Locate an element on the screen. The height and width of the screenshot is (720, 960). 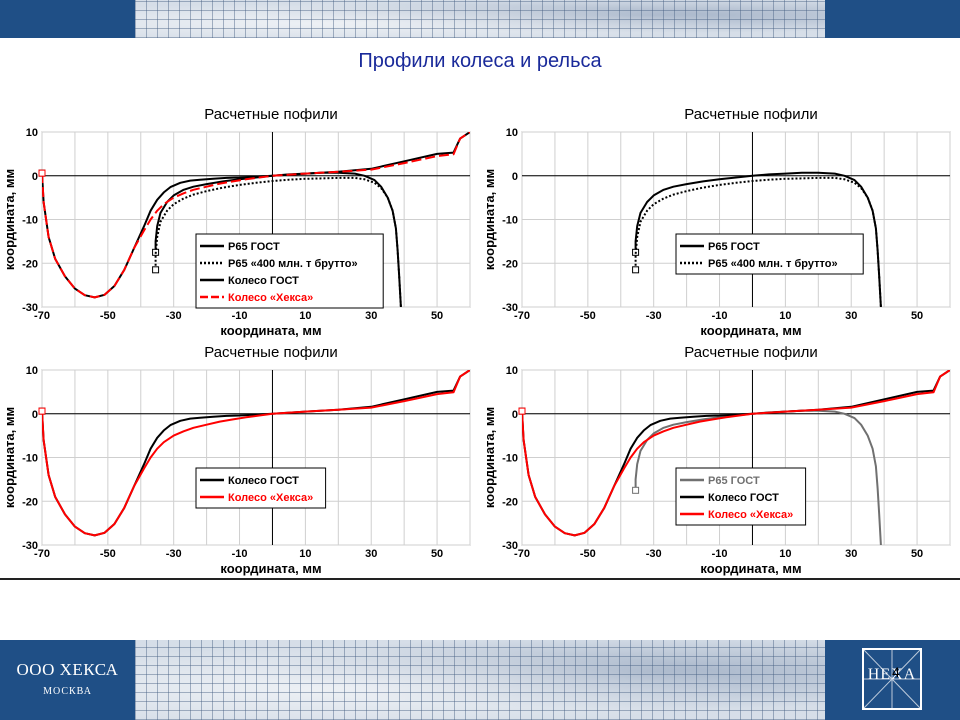
footer-band is located at coordinates (480, 680).